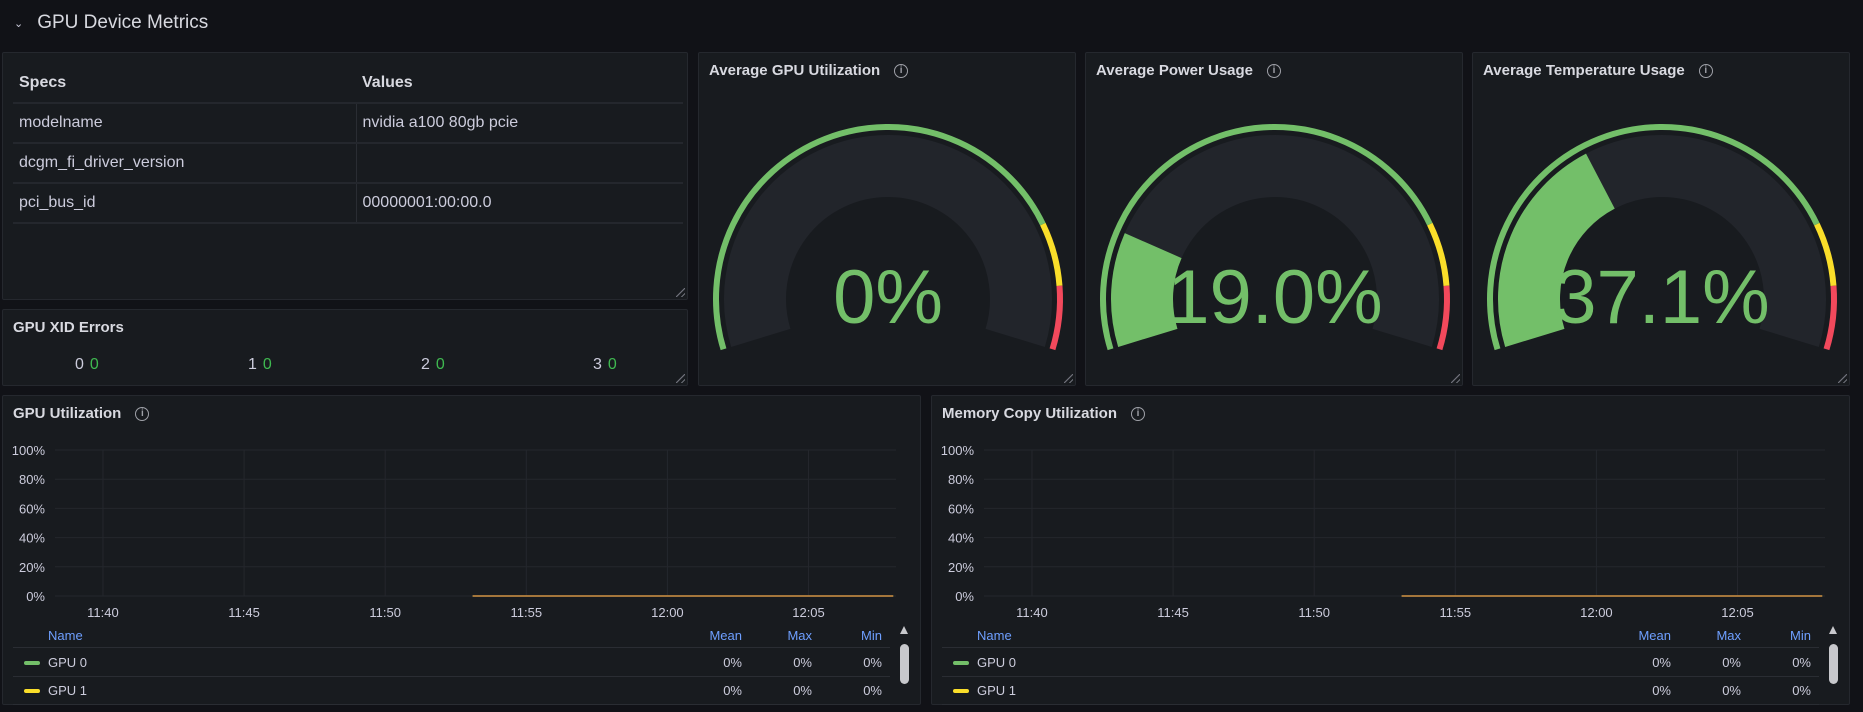 The width and height of the screenshot is (1863, 712). Describe the element at coordinates (19, 23) in the screenshot. I see `chevron-down-icon: ⌄` at that location.